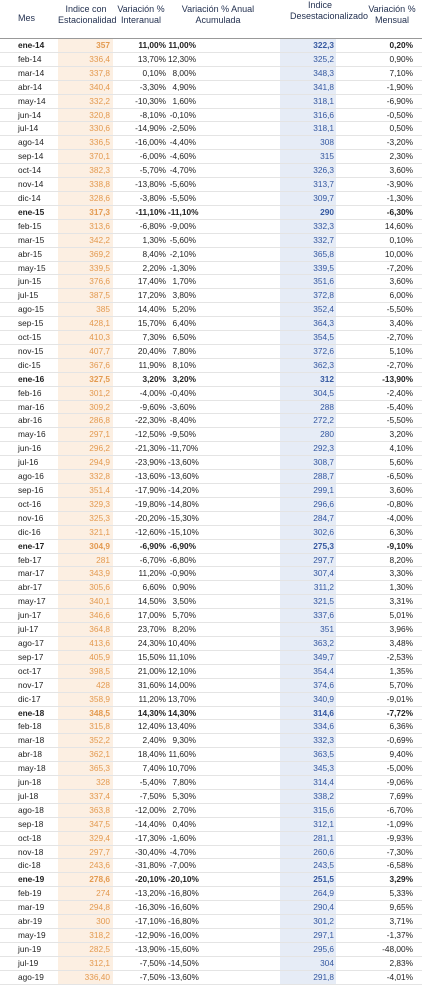 The width and height of the screenshot is (422, 985). I want to click on table-cell: 14,40%, so click(140, 310).